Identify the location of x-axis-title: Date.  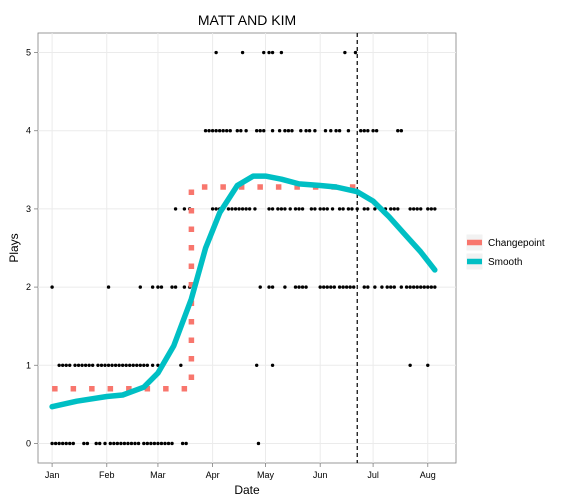
(247, 490).